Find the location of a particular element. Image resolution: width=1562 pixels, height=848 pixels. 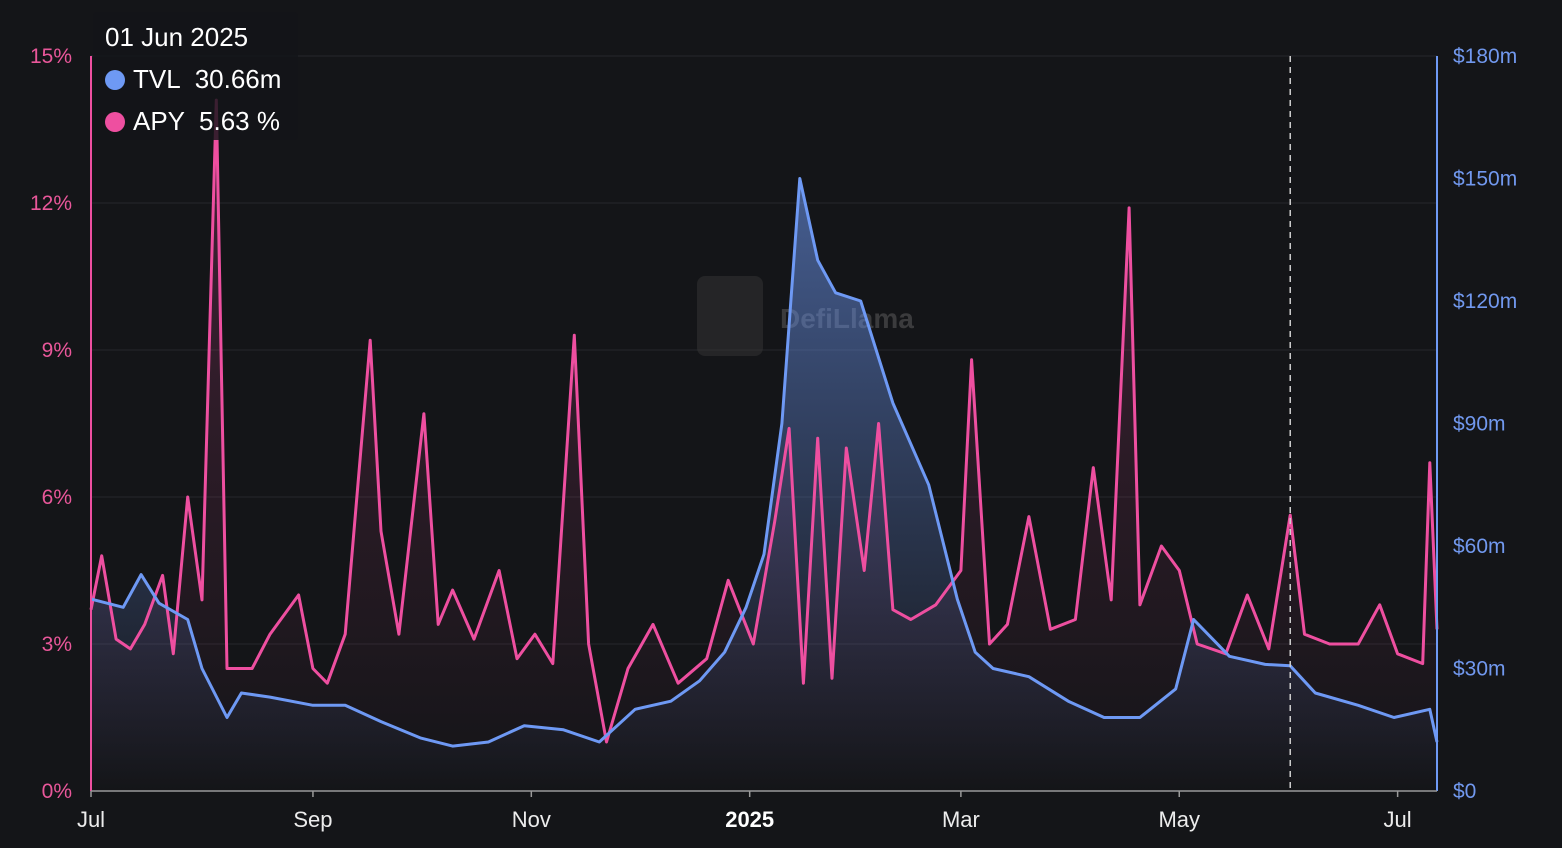

y-left-tick-label: 3% is located at coordinates (57, 644).